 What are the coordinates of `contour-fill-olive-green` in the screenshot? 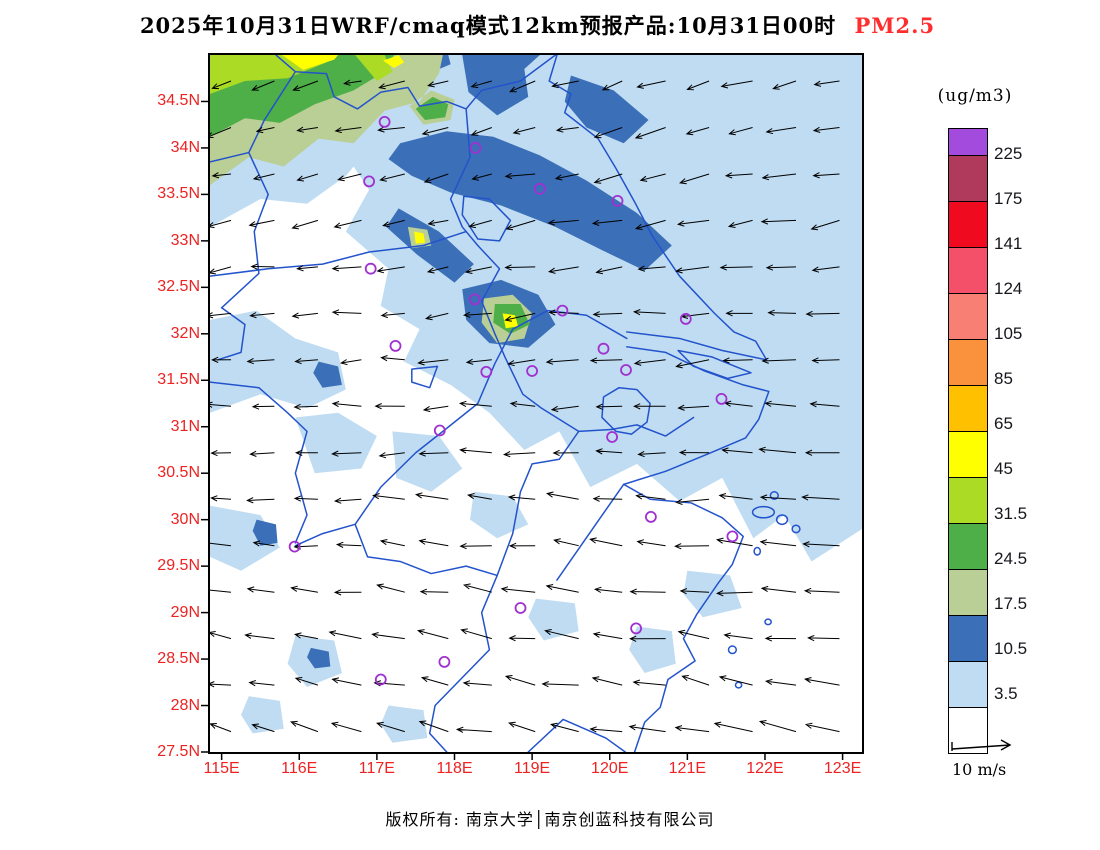 It's located at (371, 199).